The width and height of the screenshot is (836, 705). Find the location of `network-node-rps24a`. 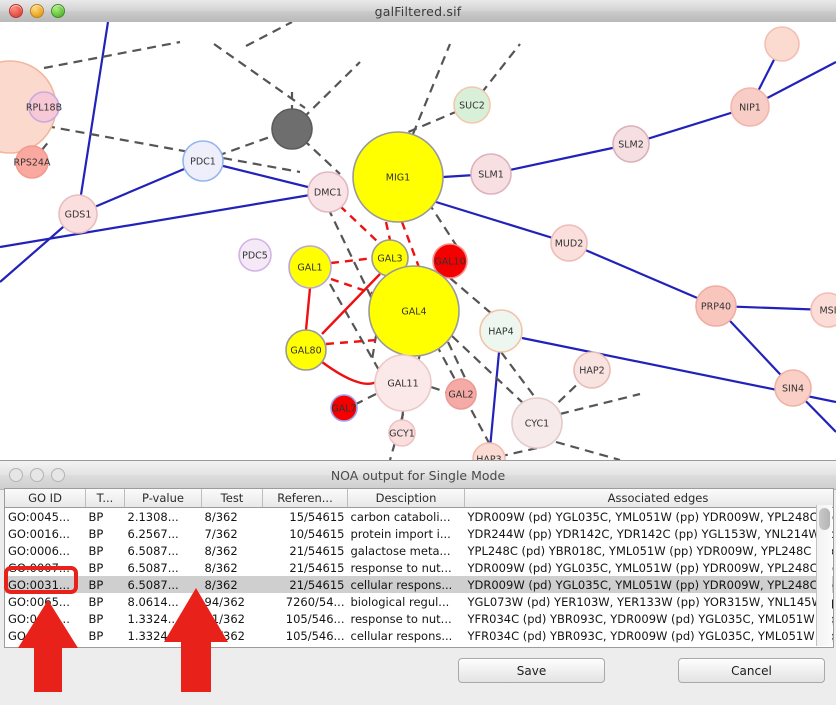

network-node-rps24a is located at coordinates (32, 162).